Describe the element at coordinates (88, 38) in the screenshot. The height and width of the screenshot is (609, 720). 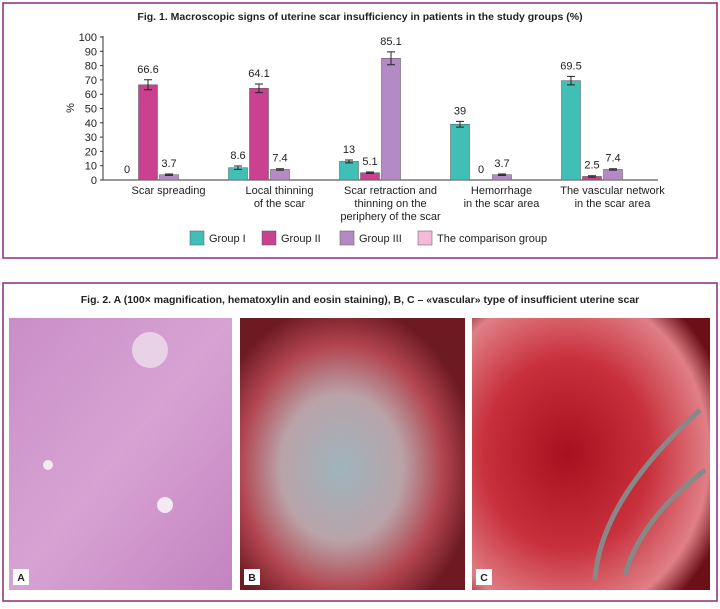
I see `y-tick-label: 100` at that location.